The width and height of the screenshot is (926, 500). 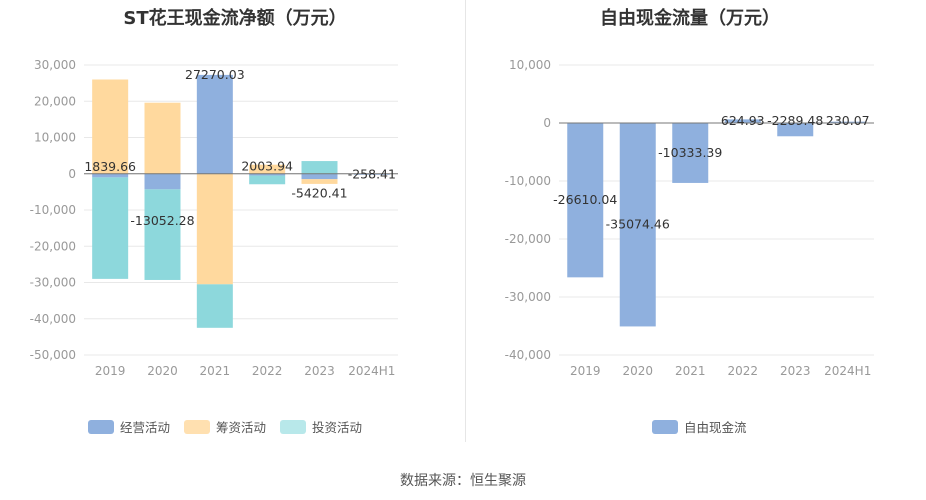 I want to click on cashflow-bar-筹资活动-2019, so click(x=110, y=126).